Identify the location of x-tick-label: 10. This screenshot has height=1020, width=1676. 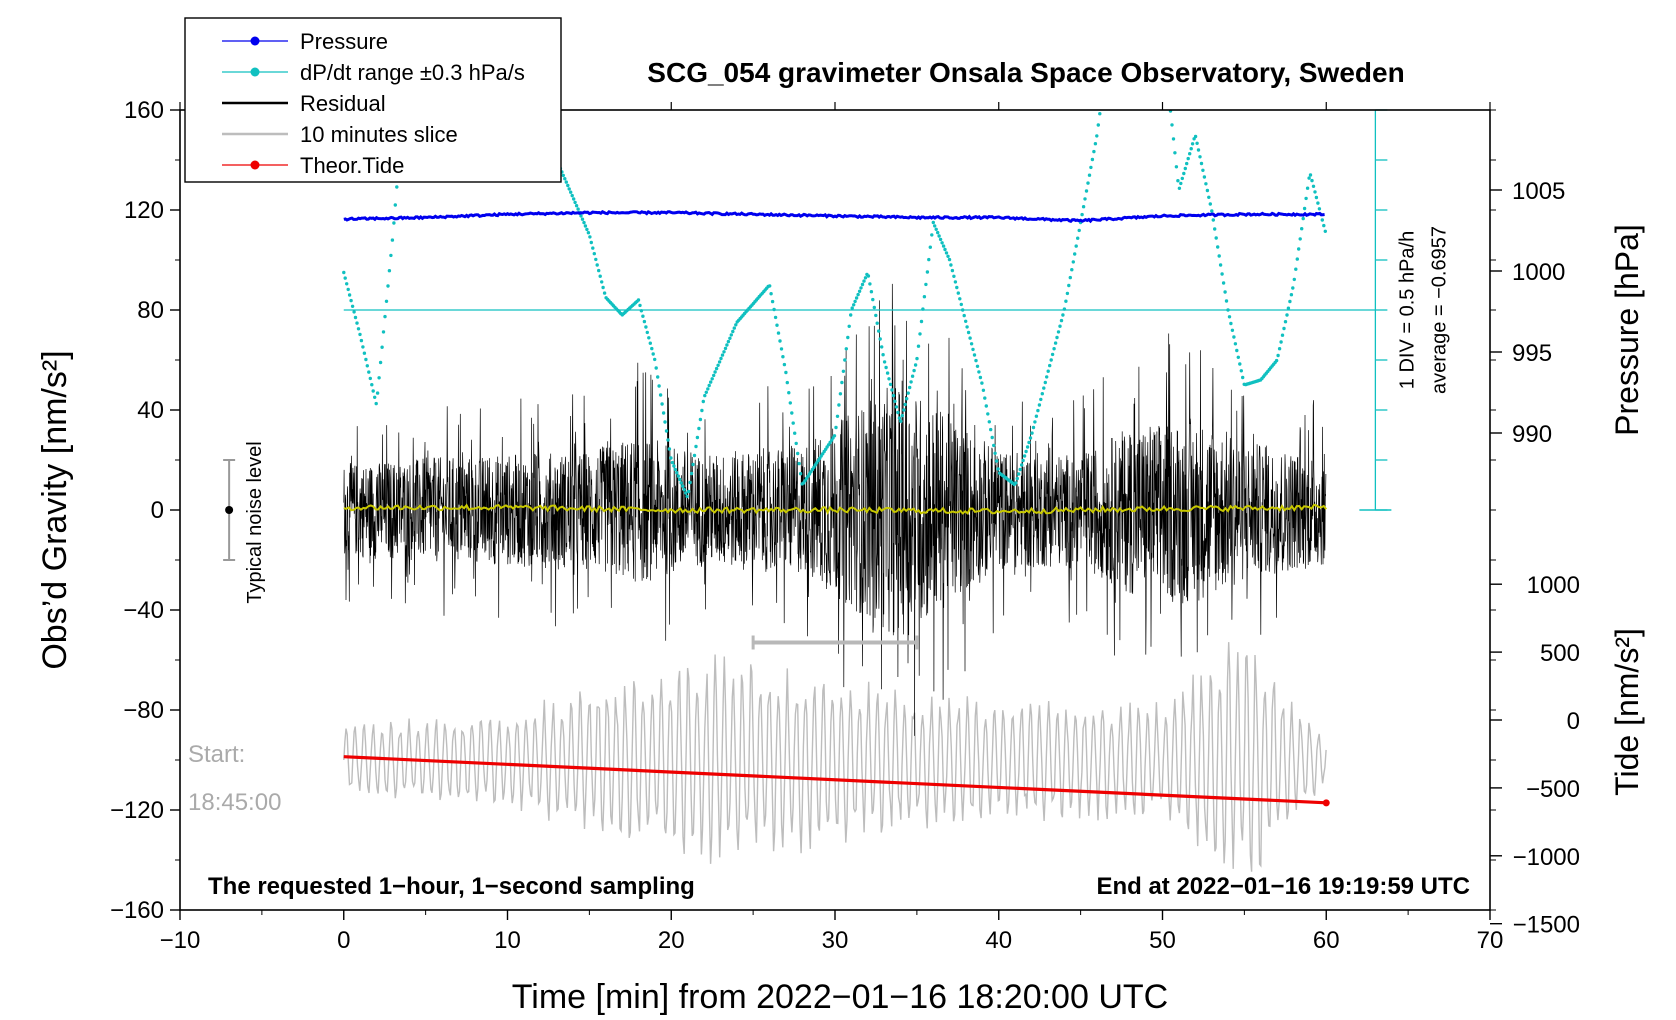
(507, 940).